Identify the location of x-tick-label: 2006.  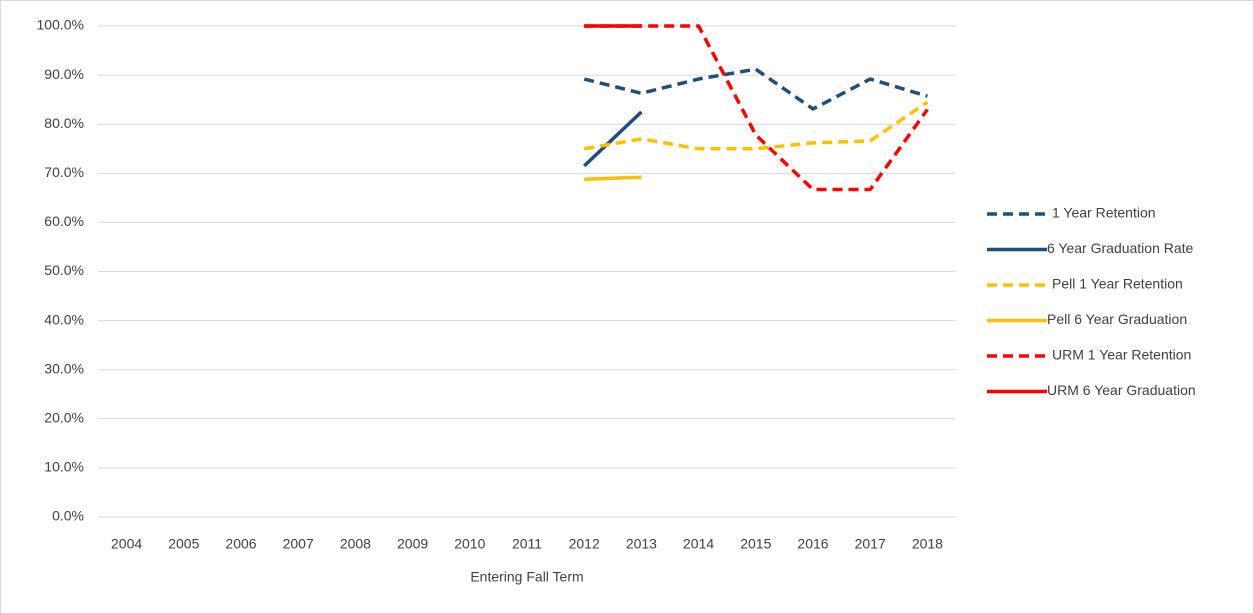
(240, 544).